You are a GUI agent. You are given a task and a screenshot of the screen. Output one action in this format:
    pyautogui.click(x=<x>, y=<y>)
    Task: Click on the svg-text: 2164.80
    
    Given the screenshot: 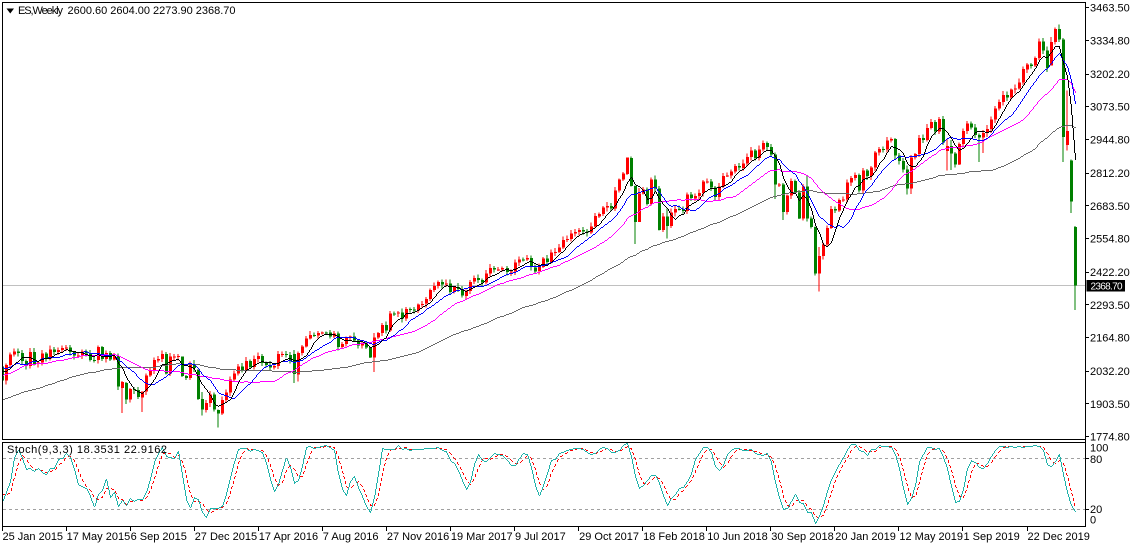 What is the action you would take?
    pyautogui.click(x=1110, y=339)
    